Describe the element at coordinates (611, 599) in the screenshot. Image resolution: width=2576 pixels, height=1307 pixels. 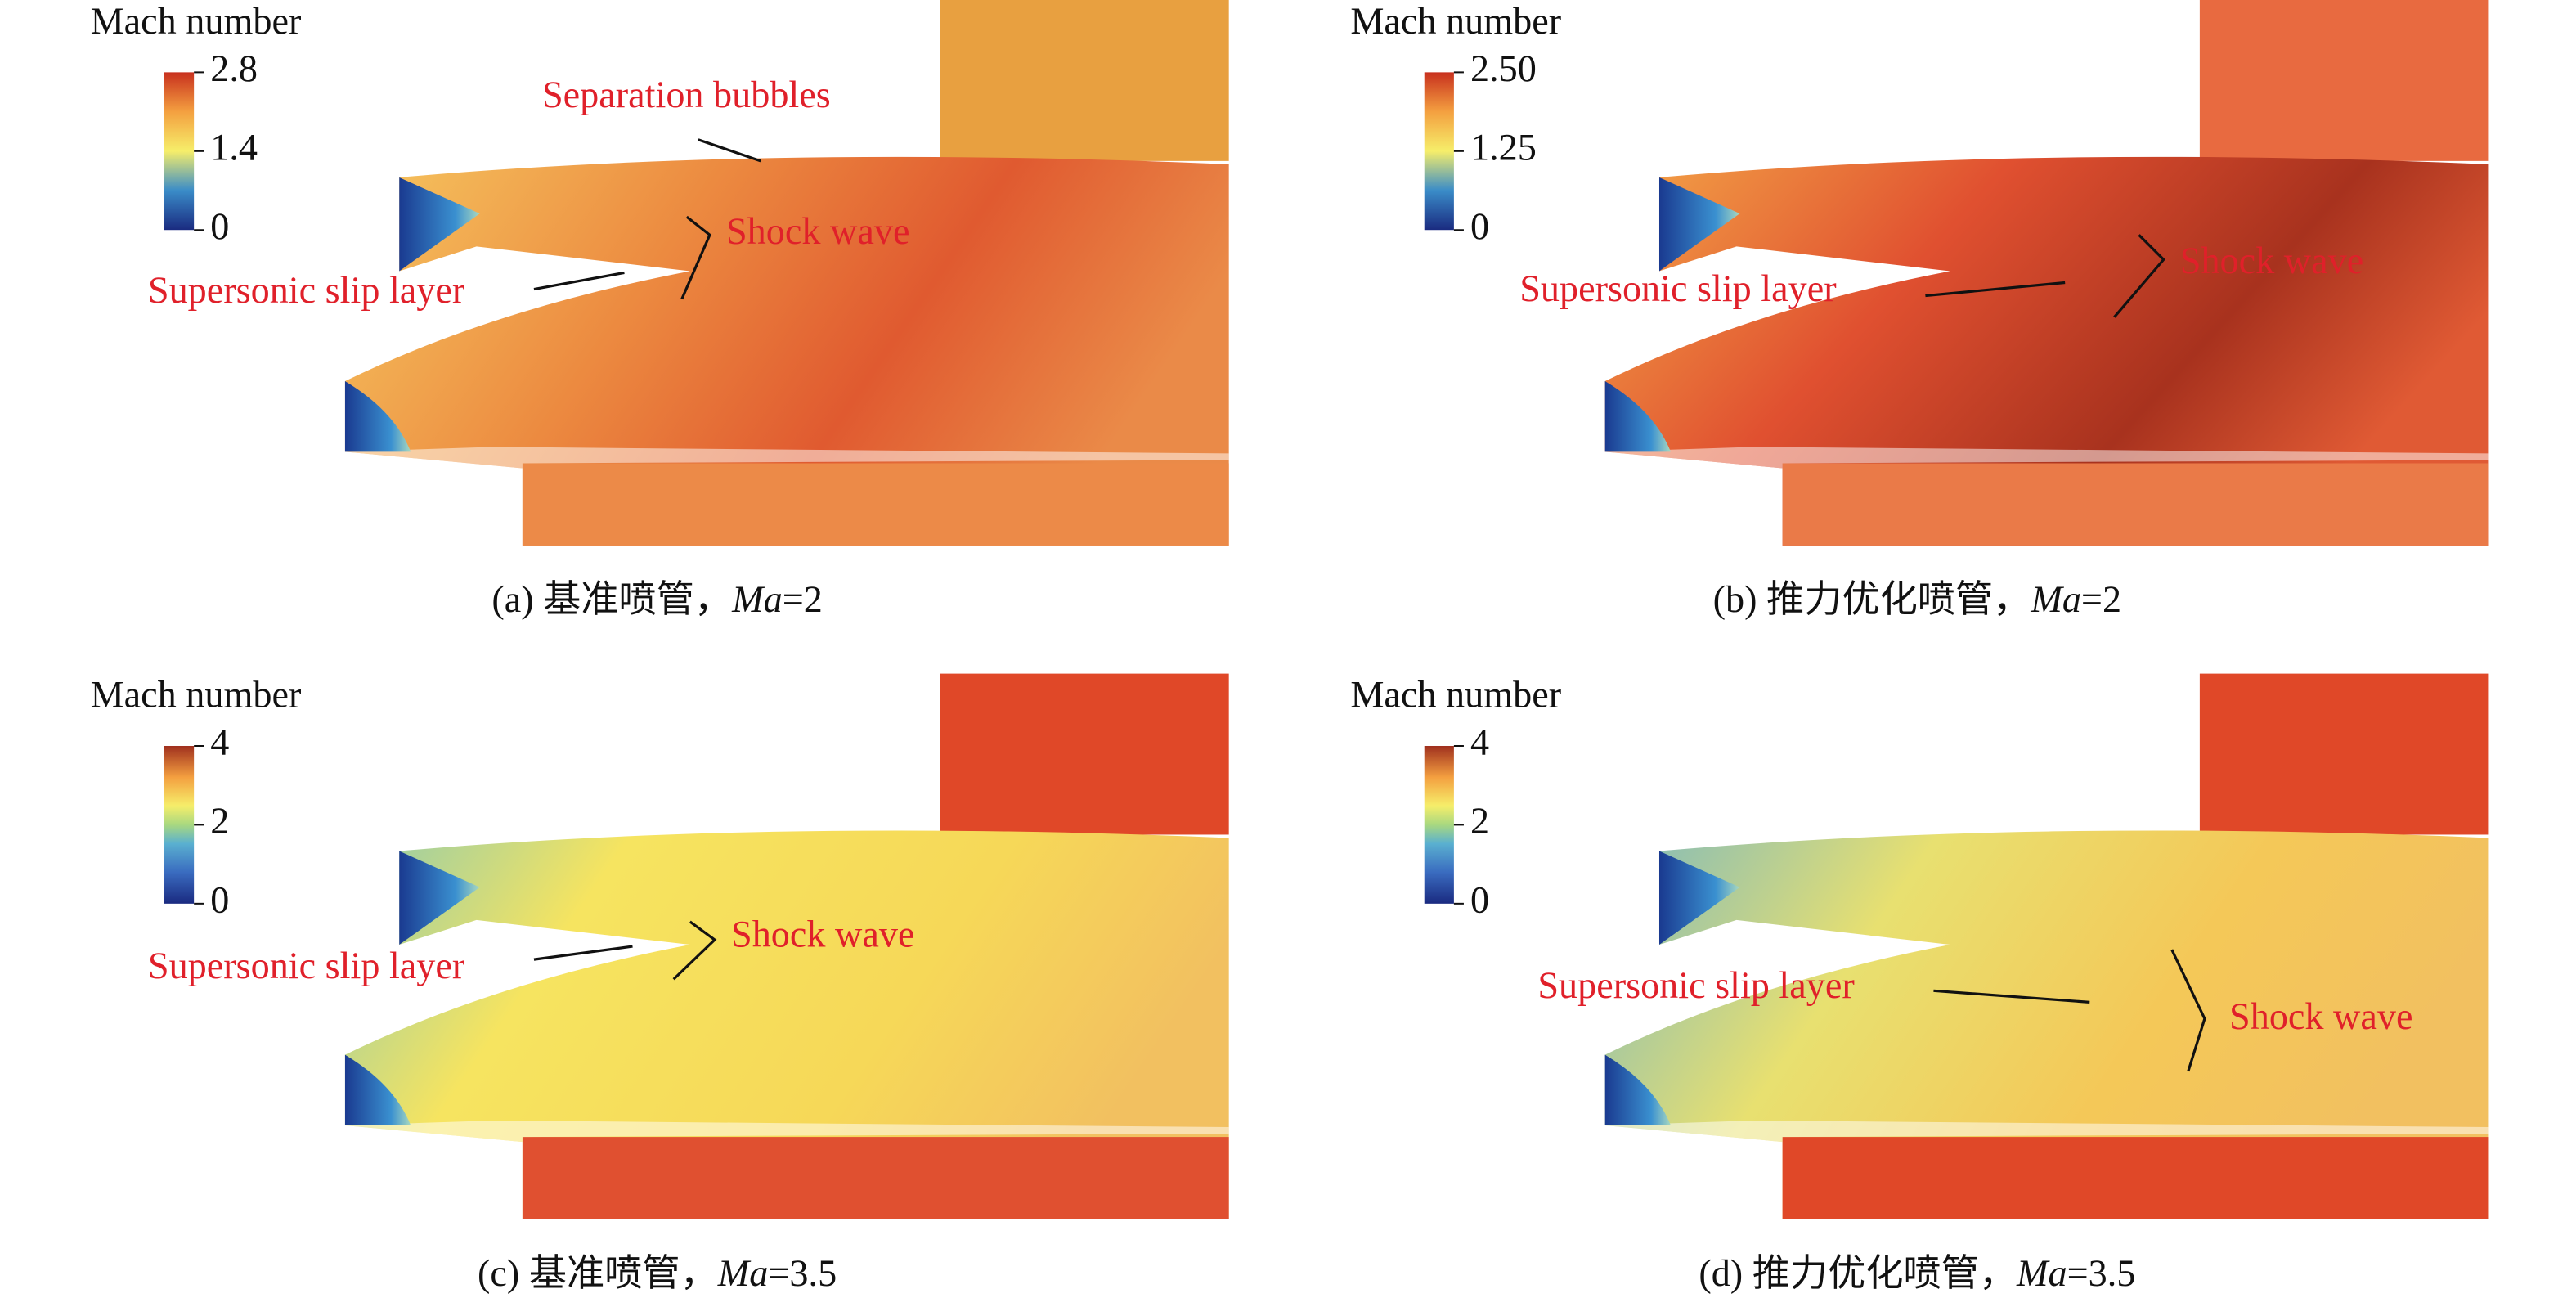
I see `caption-prefix: (a) 基准喷管，` at that location.